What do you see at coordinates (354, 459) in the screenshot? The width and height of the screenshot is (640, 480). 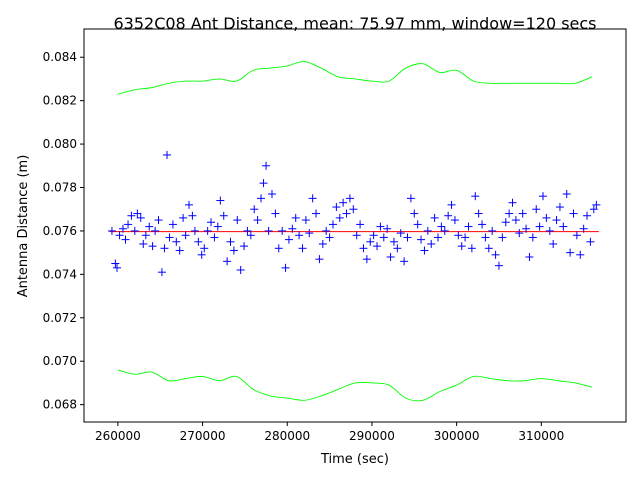 I see `x-axis-label: Time (sec)` at bounding box center [354, 459].